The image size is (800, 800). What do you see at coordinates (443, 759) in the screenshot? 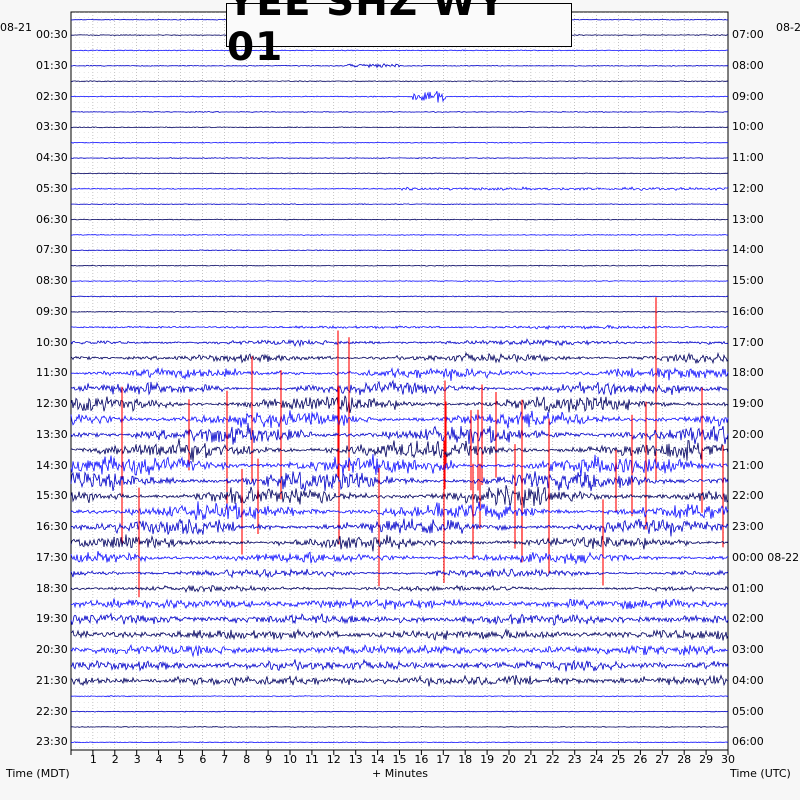
I see `x-tick-label: 17` at bounding box center [443, 759].